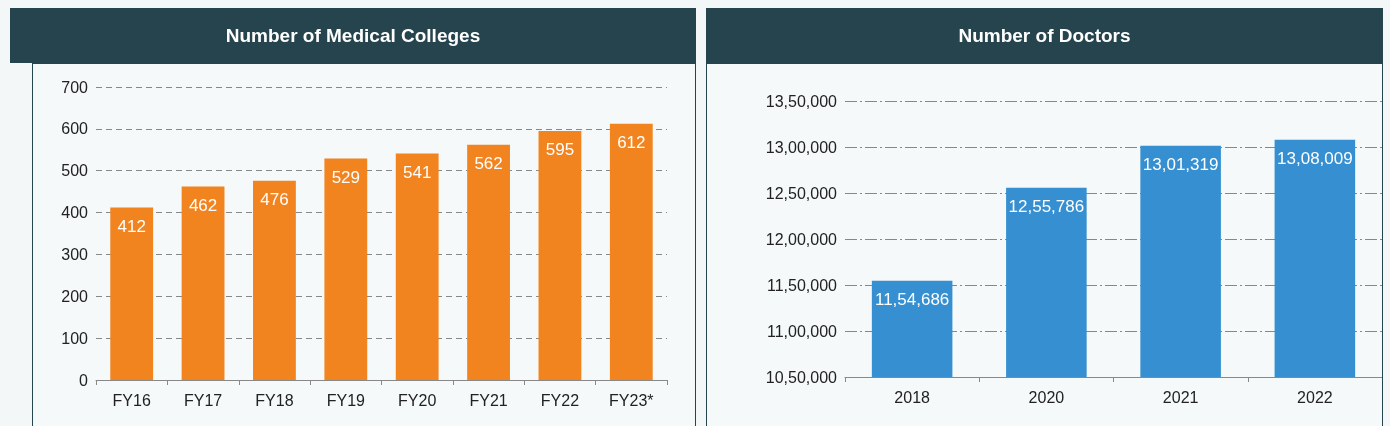 The width and height of the screenshot is (1390, 426). I want to click on y-tick-label: 600, so click(75, 129).